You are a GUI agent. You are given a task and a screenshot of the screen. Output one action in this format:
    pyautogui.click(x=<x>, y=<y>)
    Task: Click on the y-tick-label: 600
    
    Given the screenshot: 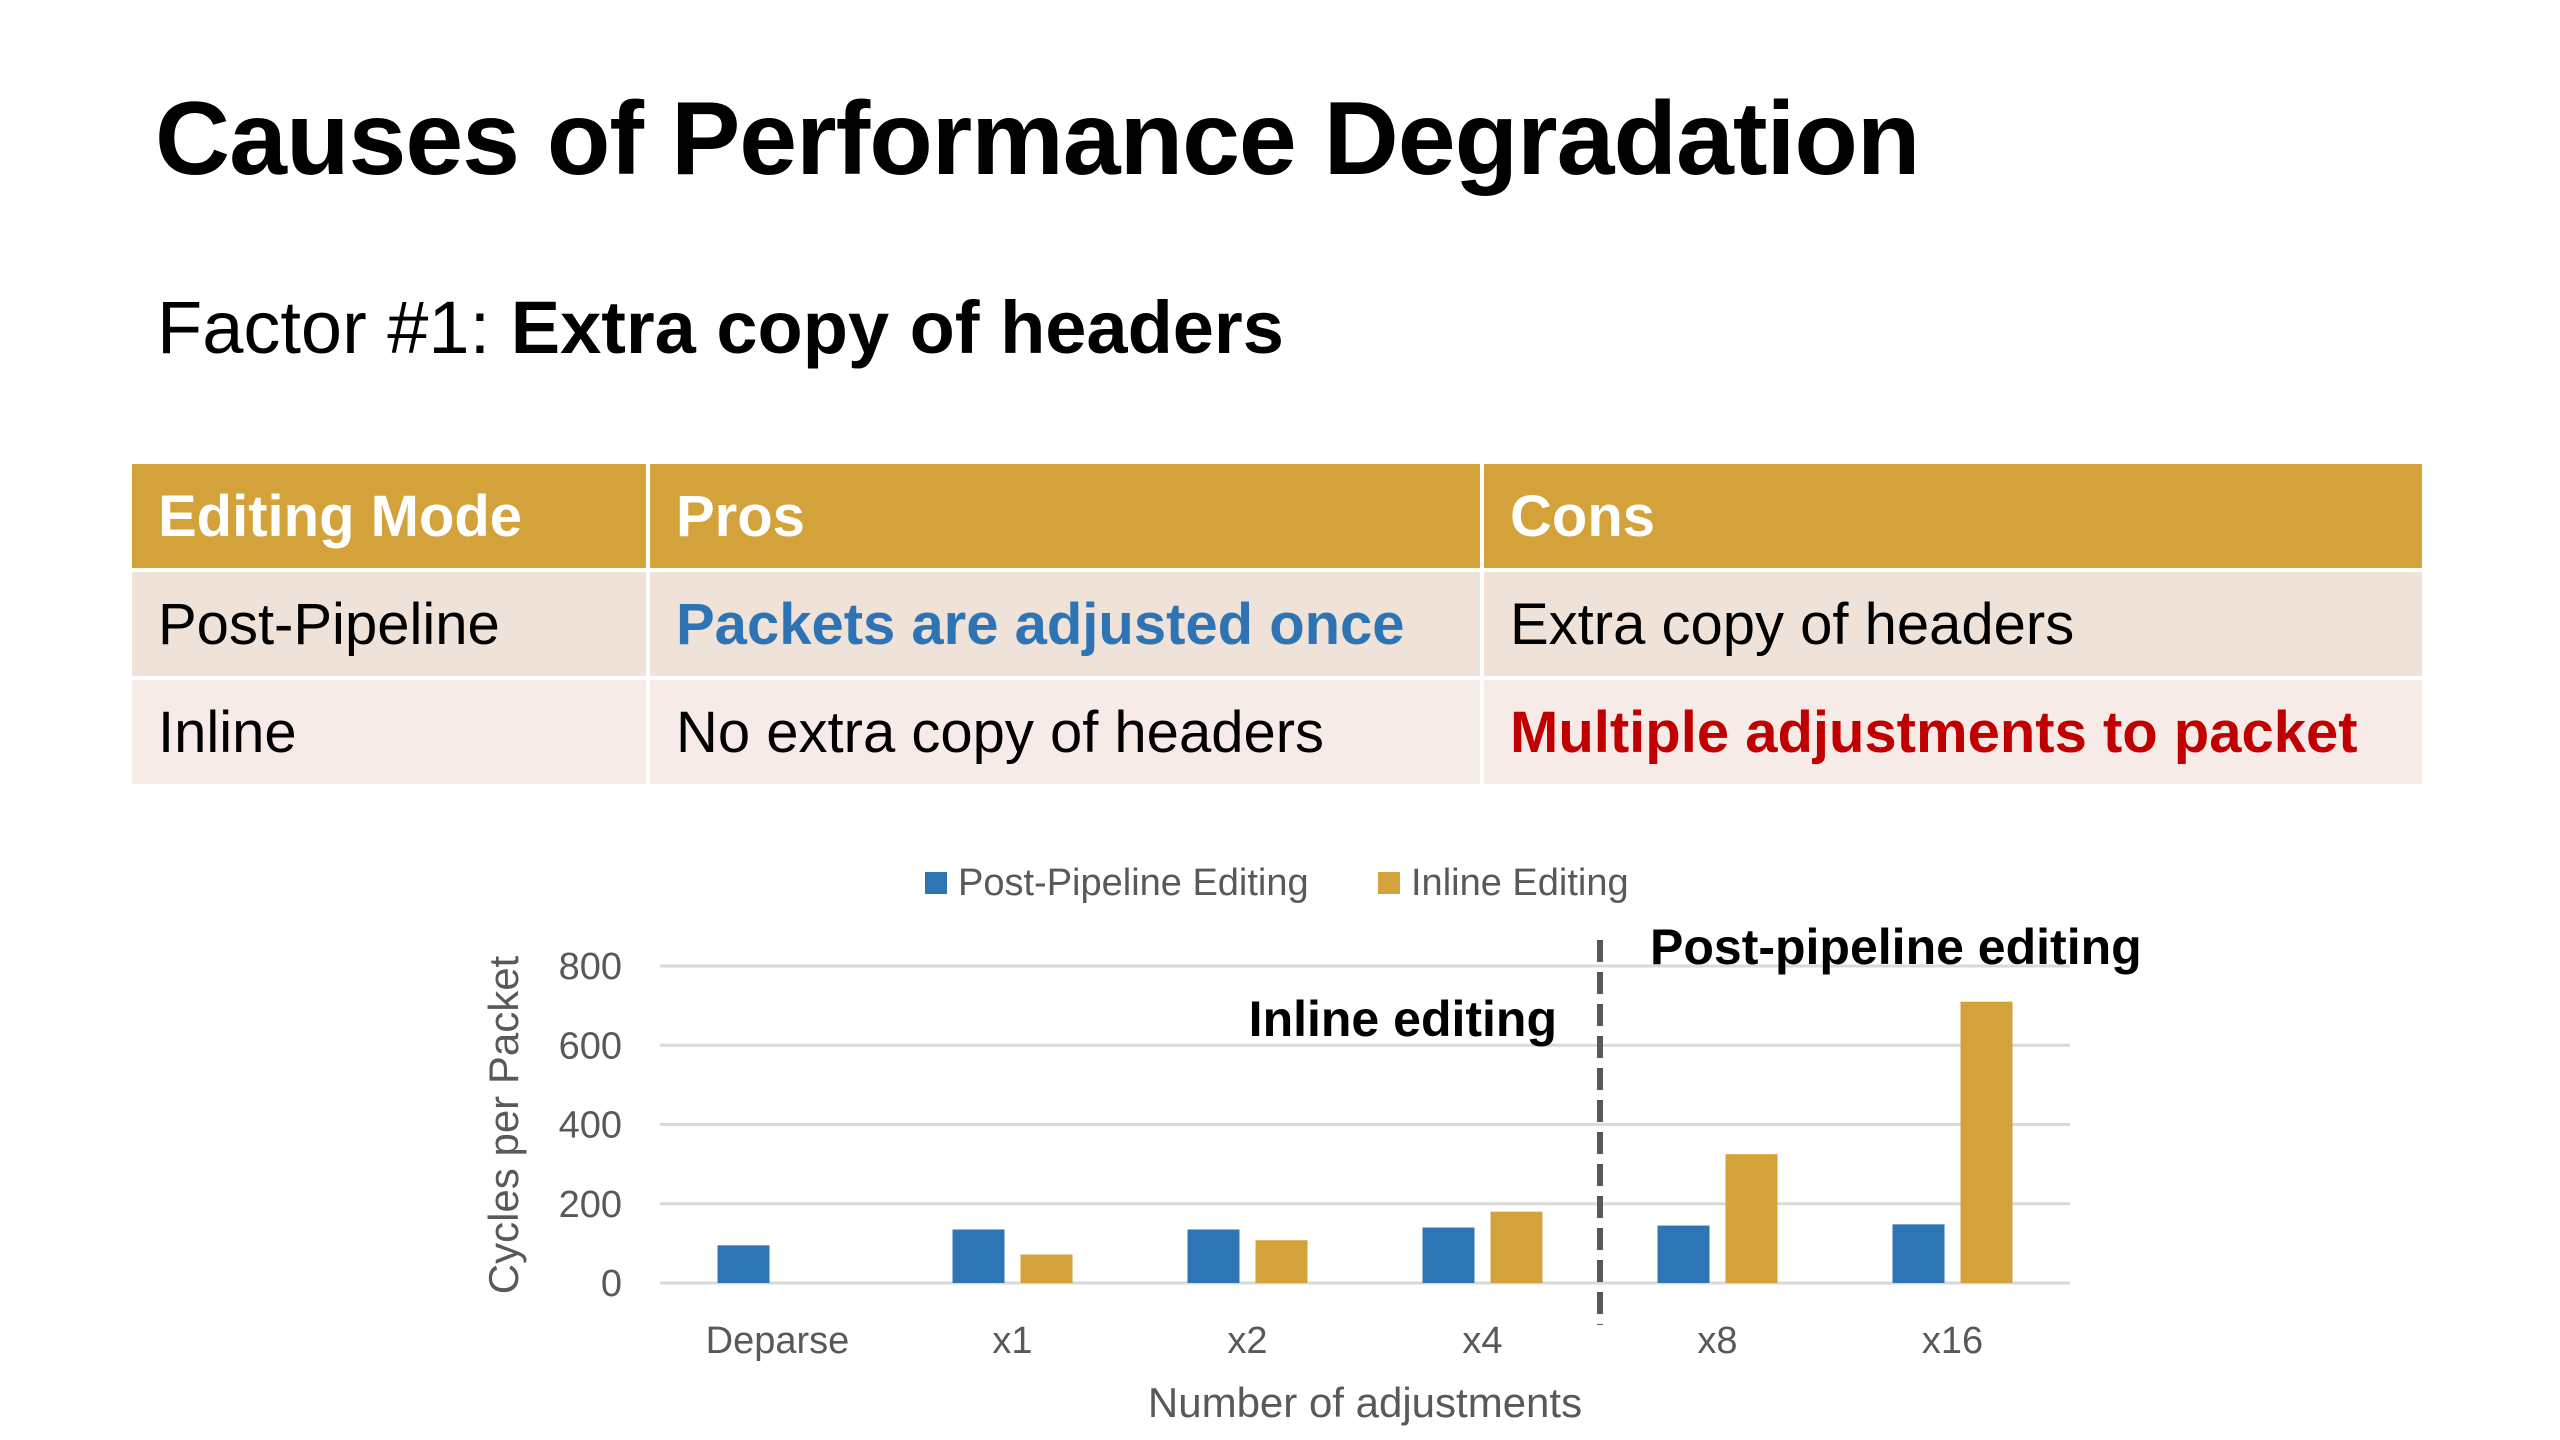 What is the action you would take?
    pyautogui.click(x=590, y=1046)
    